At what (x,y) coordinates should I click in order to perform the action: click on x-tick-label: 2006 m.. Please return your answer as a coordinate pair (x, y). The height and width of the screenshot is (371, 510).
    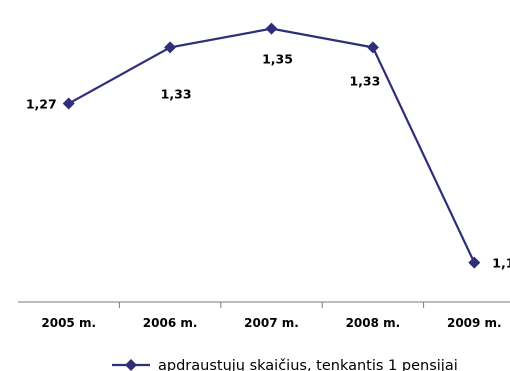
    Looking at the image, I should click on (170, 323).